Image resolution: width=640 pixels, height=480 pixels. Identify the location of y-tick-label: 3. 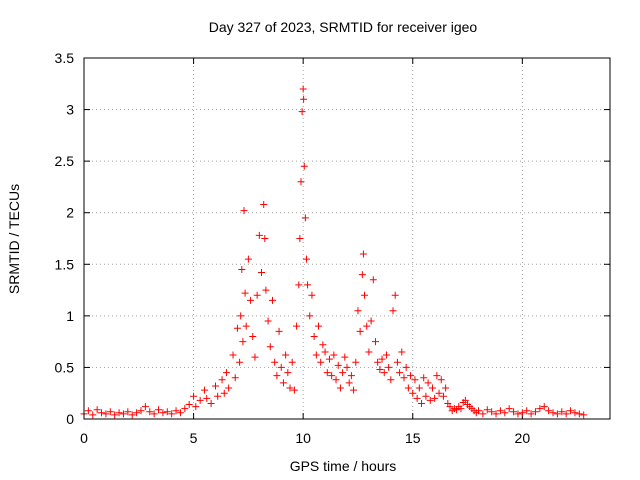
(70, 110).